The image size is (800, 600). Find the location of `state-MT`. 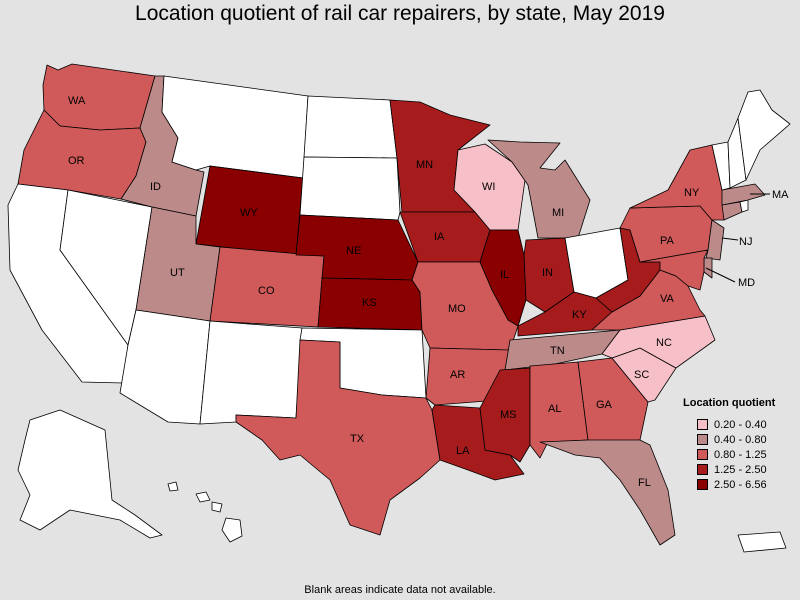

state-MT is located at coordinates (235, 127).